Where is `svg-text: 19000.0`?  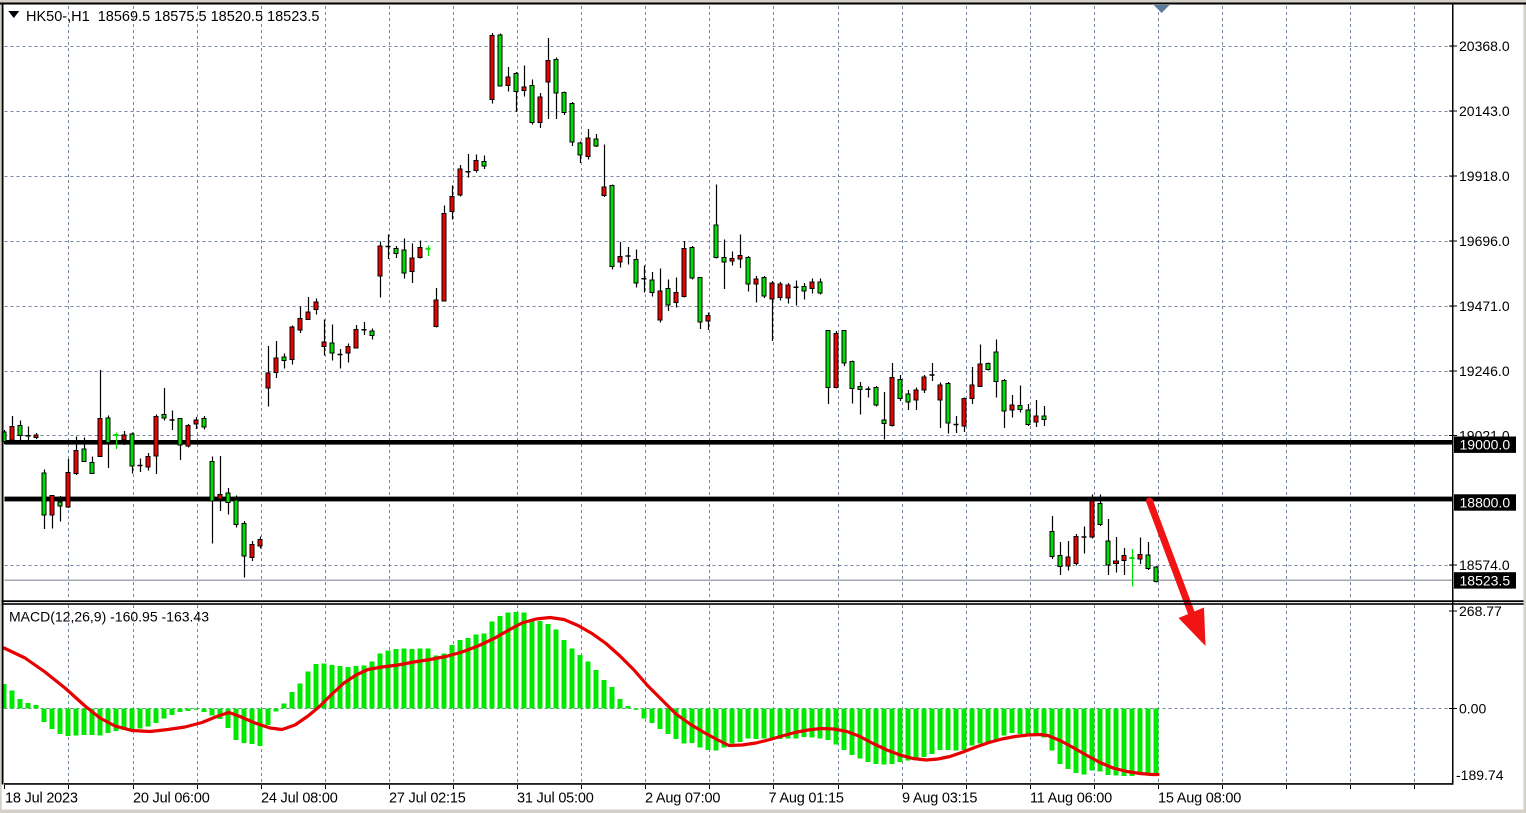
svg-text: 19000.0 is located at coordinates (1485, 445).